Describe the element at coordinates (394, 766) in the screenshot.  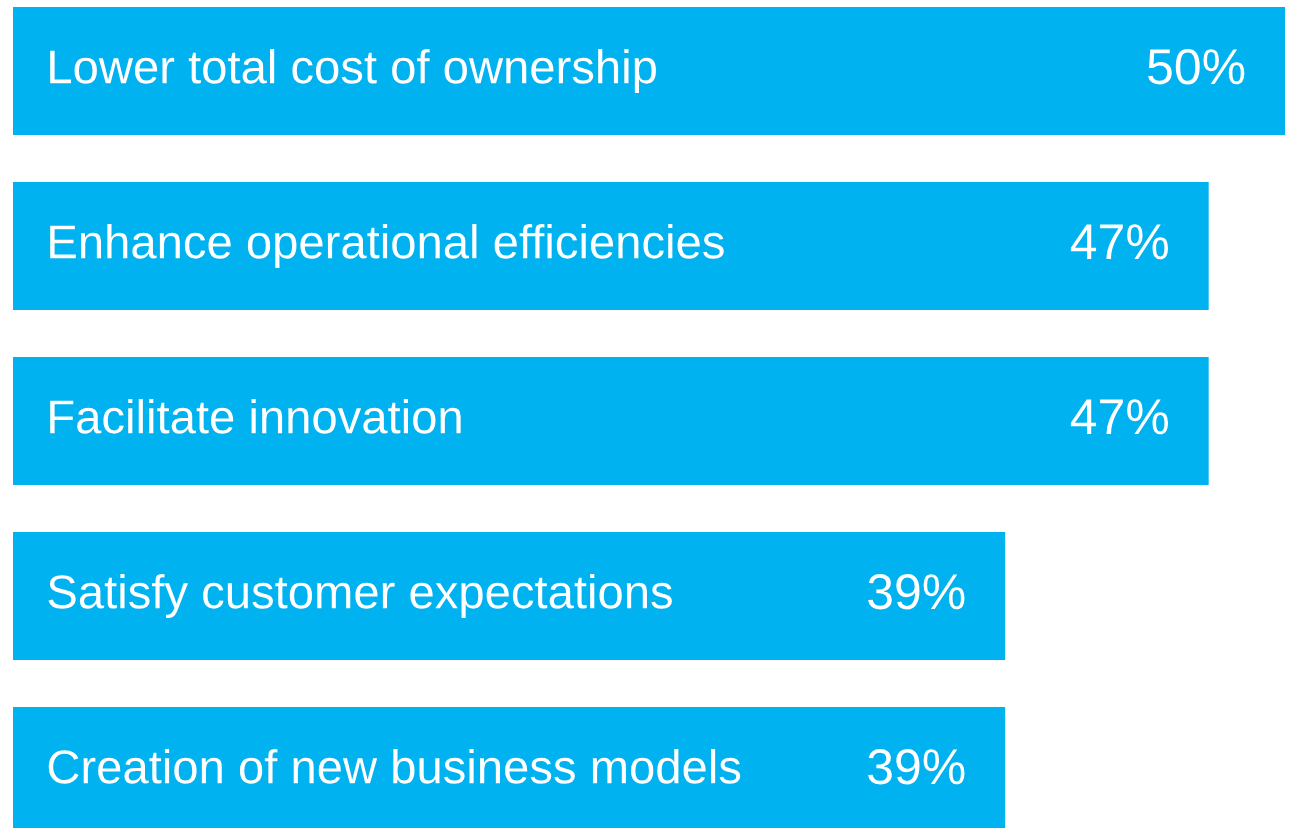
I see `y-tick-label: Creation of new business models` at that location.